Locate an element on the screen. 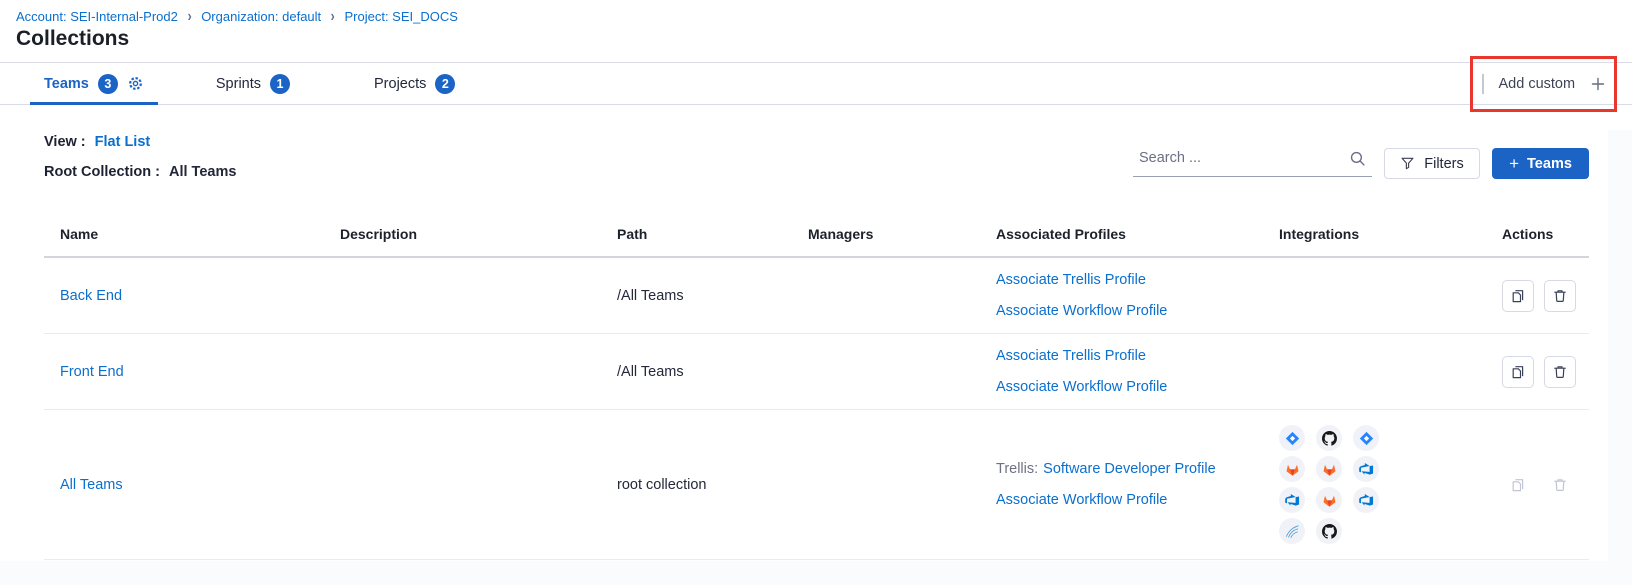 This screenshot has width=1632, height=585. page-title: Collections is located at coordinates (73, 38).